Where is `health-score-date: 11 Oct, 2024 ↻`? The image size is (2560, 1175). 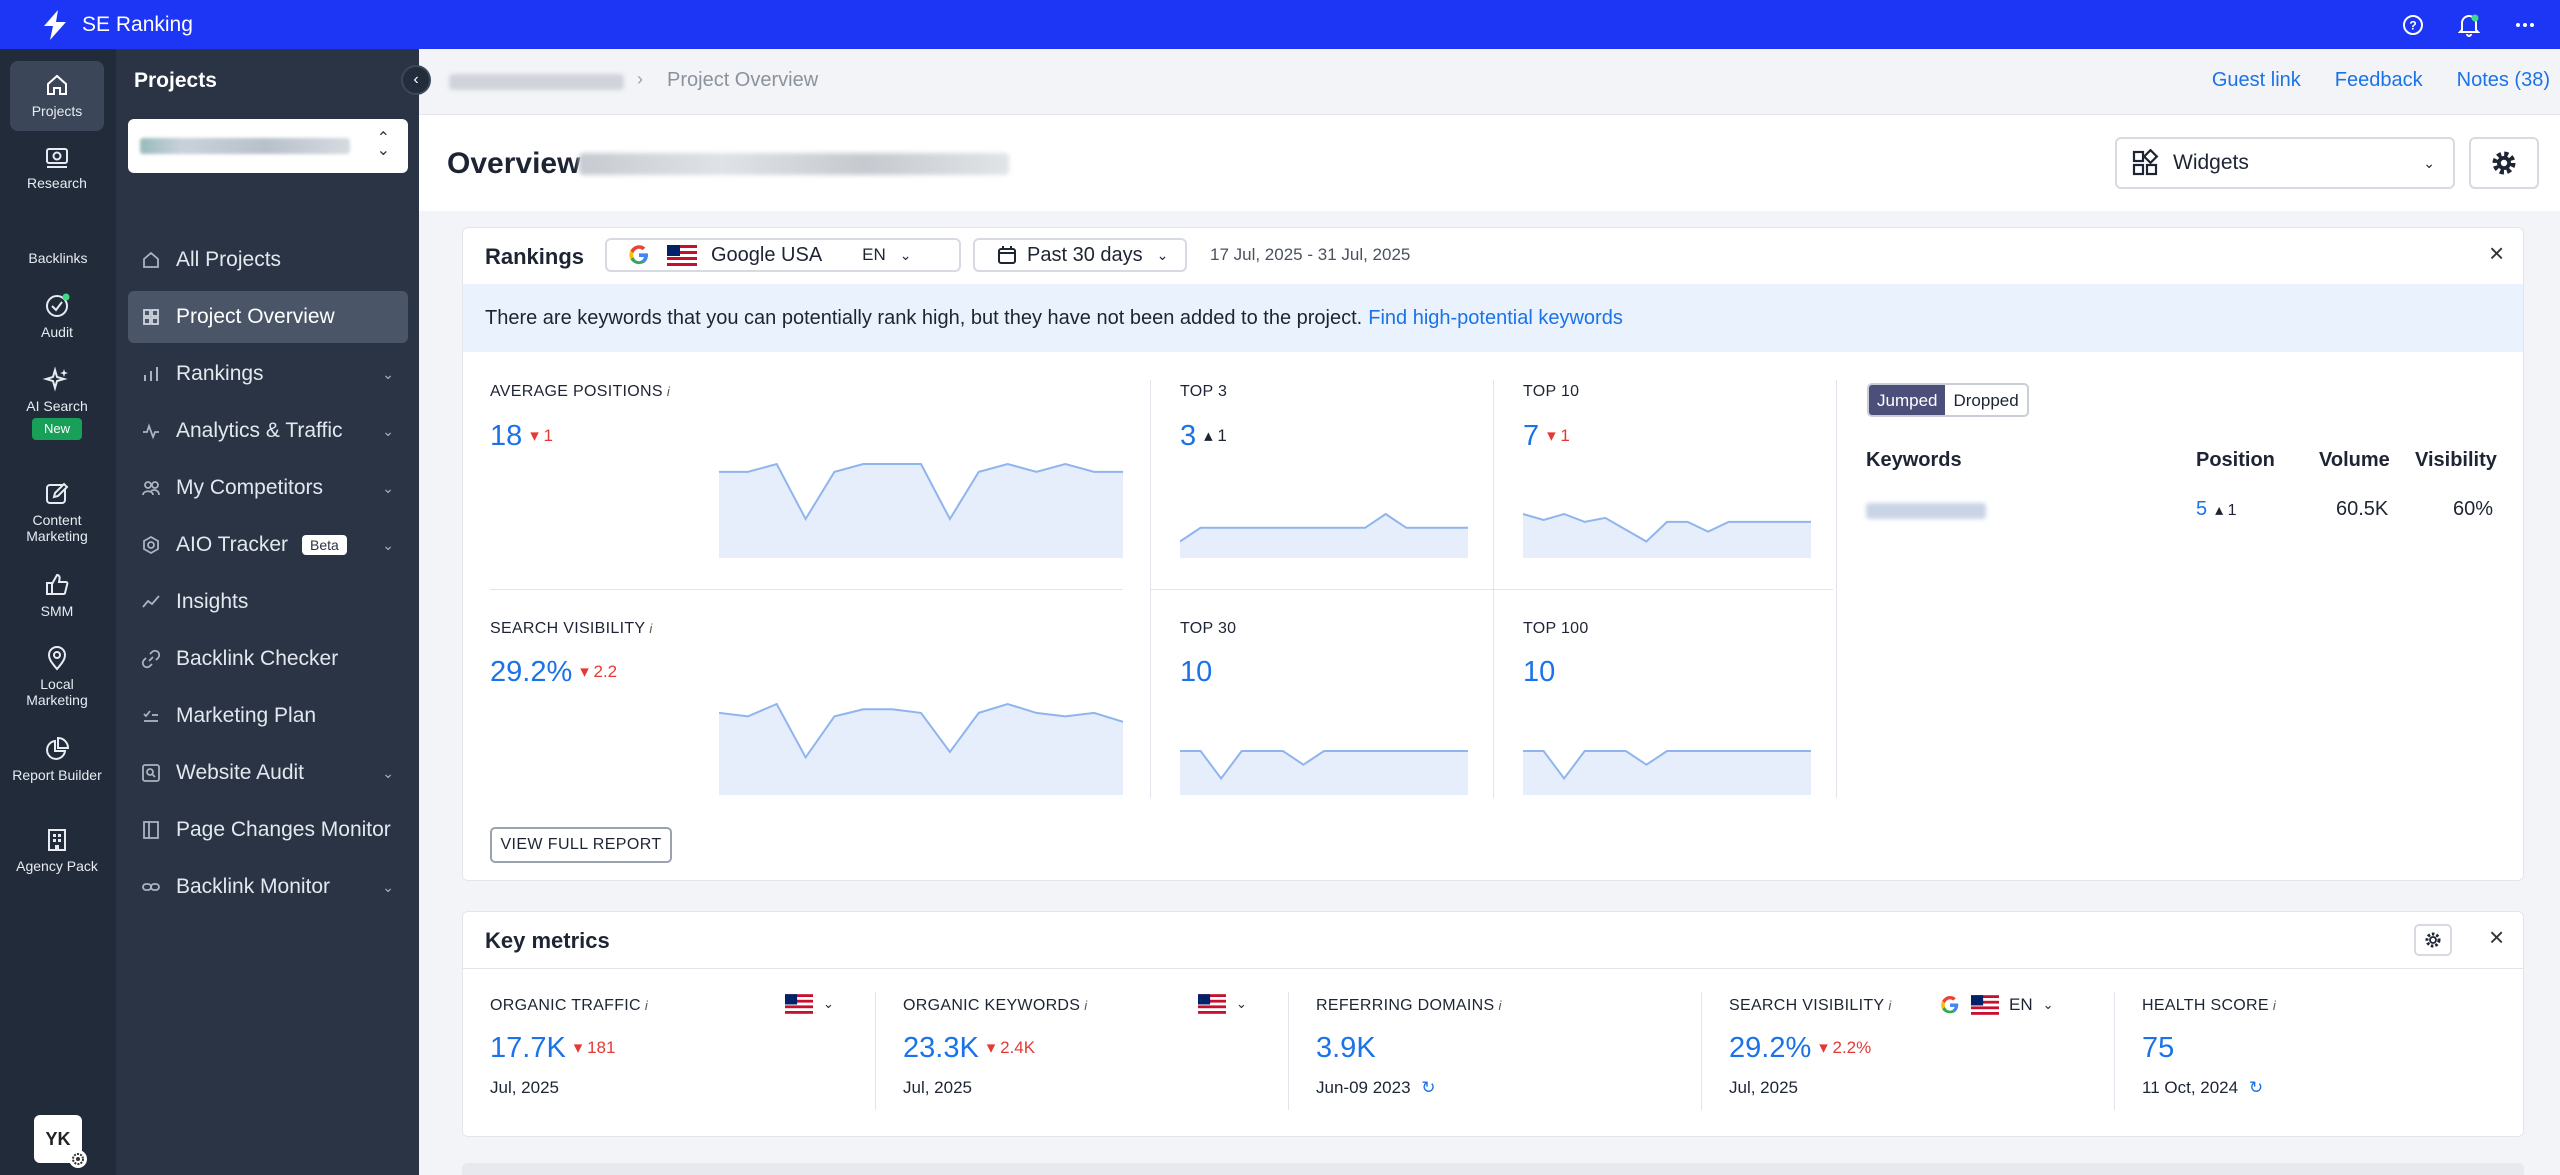
health-score-date: 11 Oct, 2024 ↻ is located at coordinates (2203, 1087).